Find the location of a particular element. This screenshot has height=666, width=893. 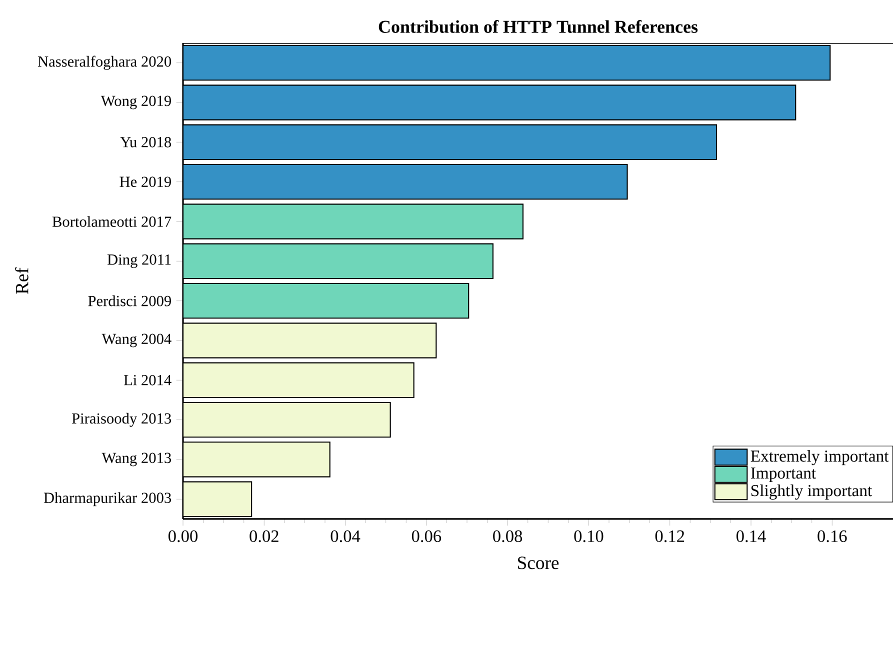

y-tick-label: Wang 2004 is located at coordinates (137, 341).